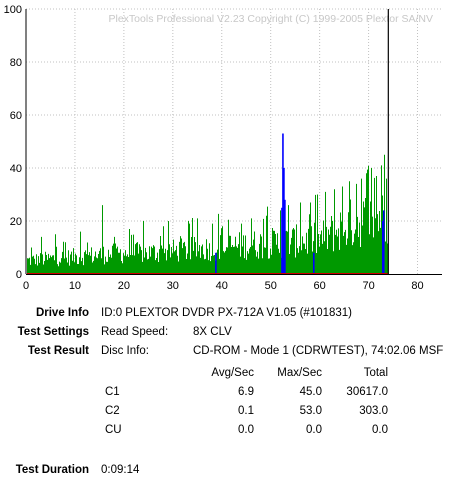 The width and height of the screenshot is (455, 479). Describe the element at coordinates (246, 411) in the screenshot. I see `row-c2-avg: 0.1` at that location.